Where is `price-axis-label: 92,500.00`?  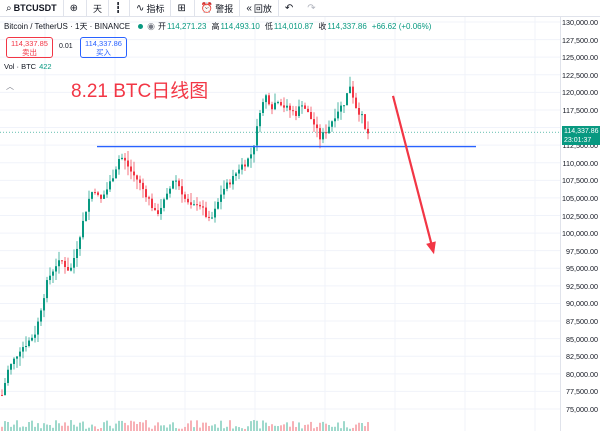
price-axis-label: 92,500.00 is located at coordinates (582, 286).